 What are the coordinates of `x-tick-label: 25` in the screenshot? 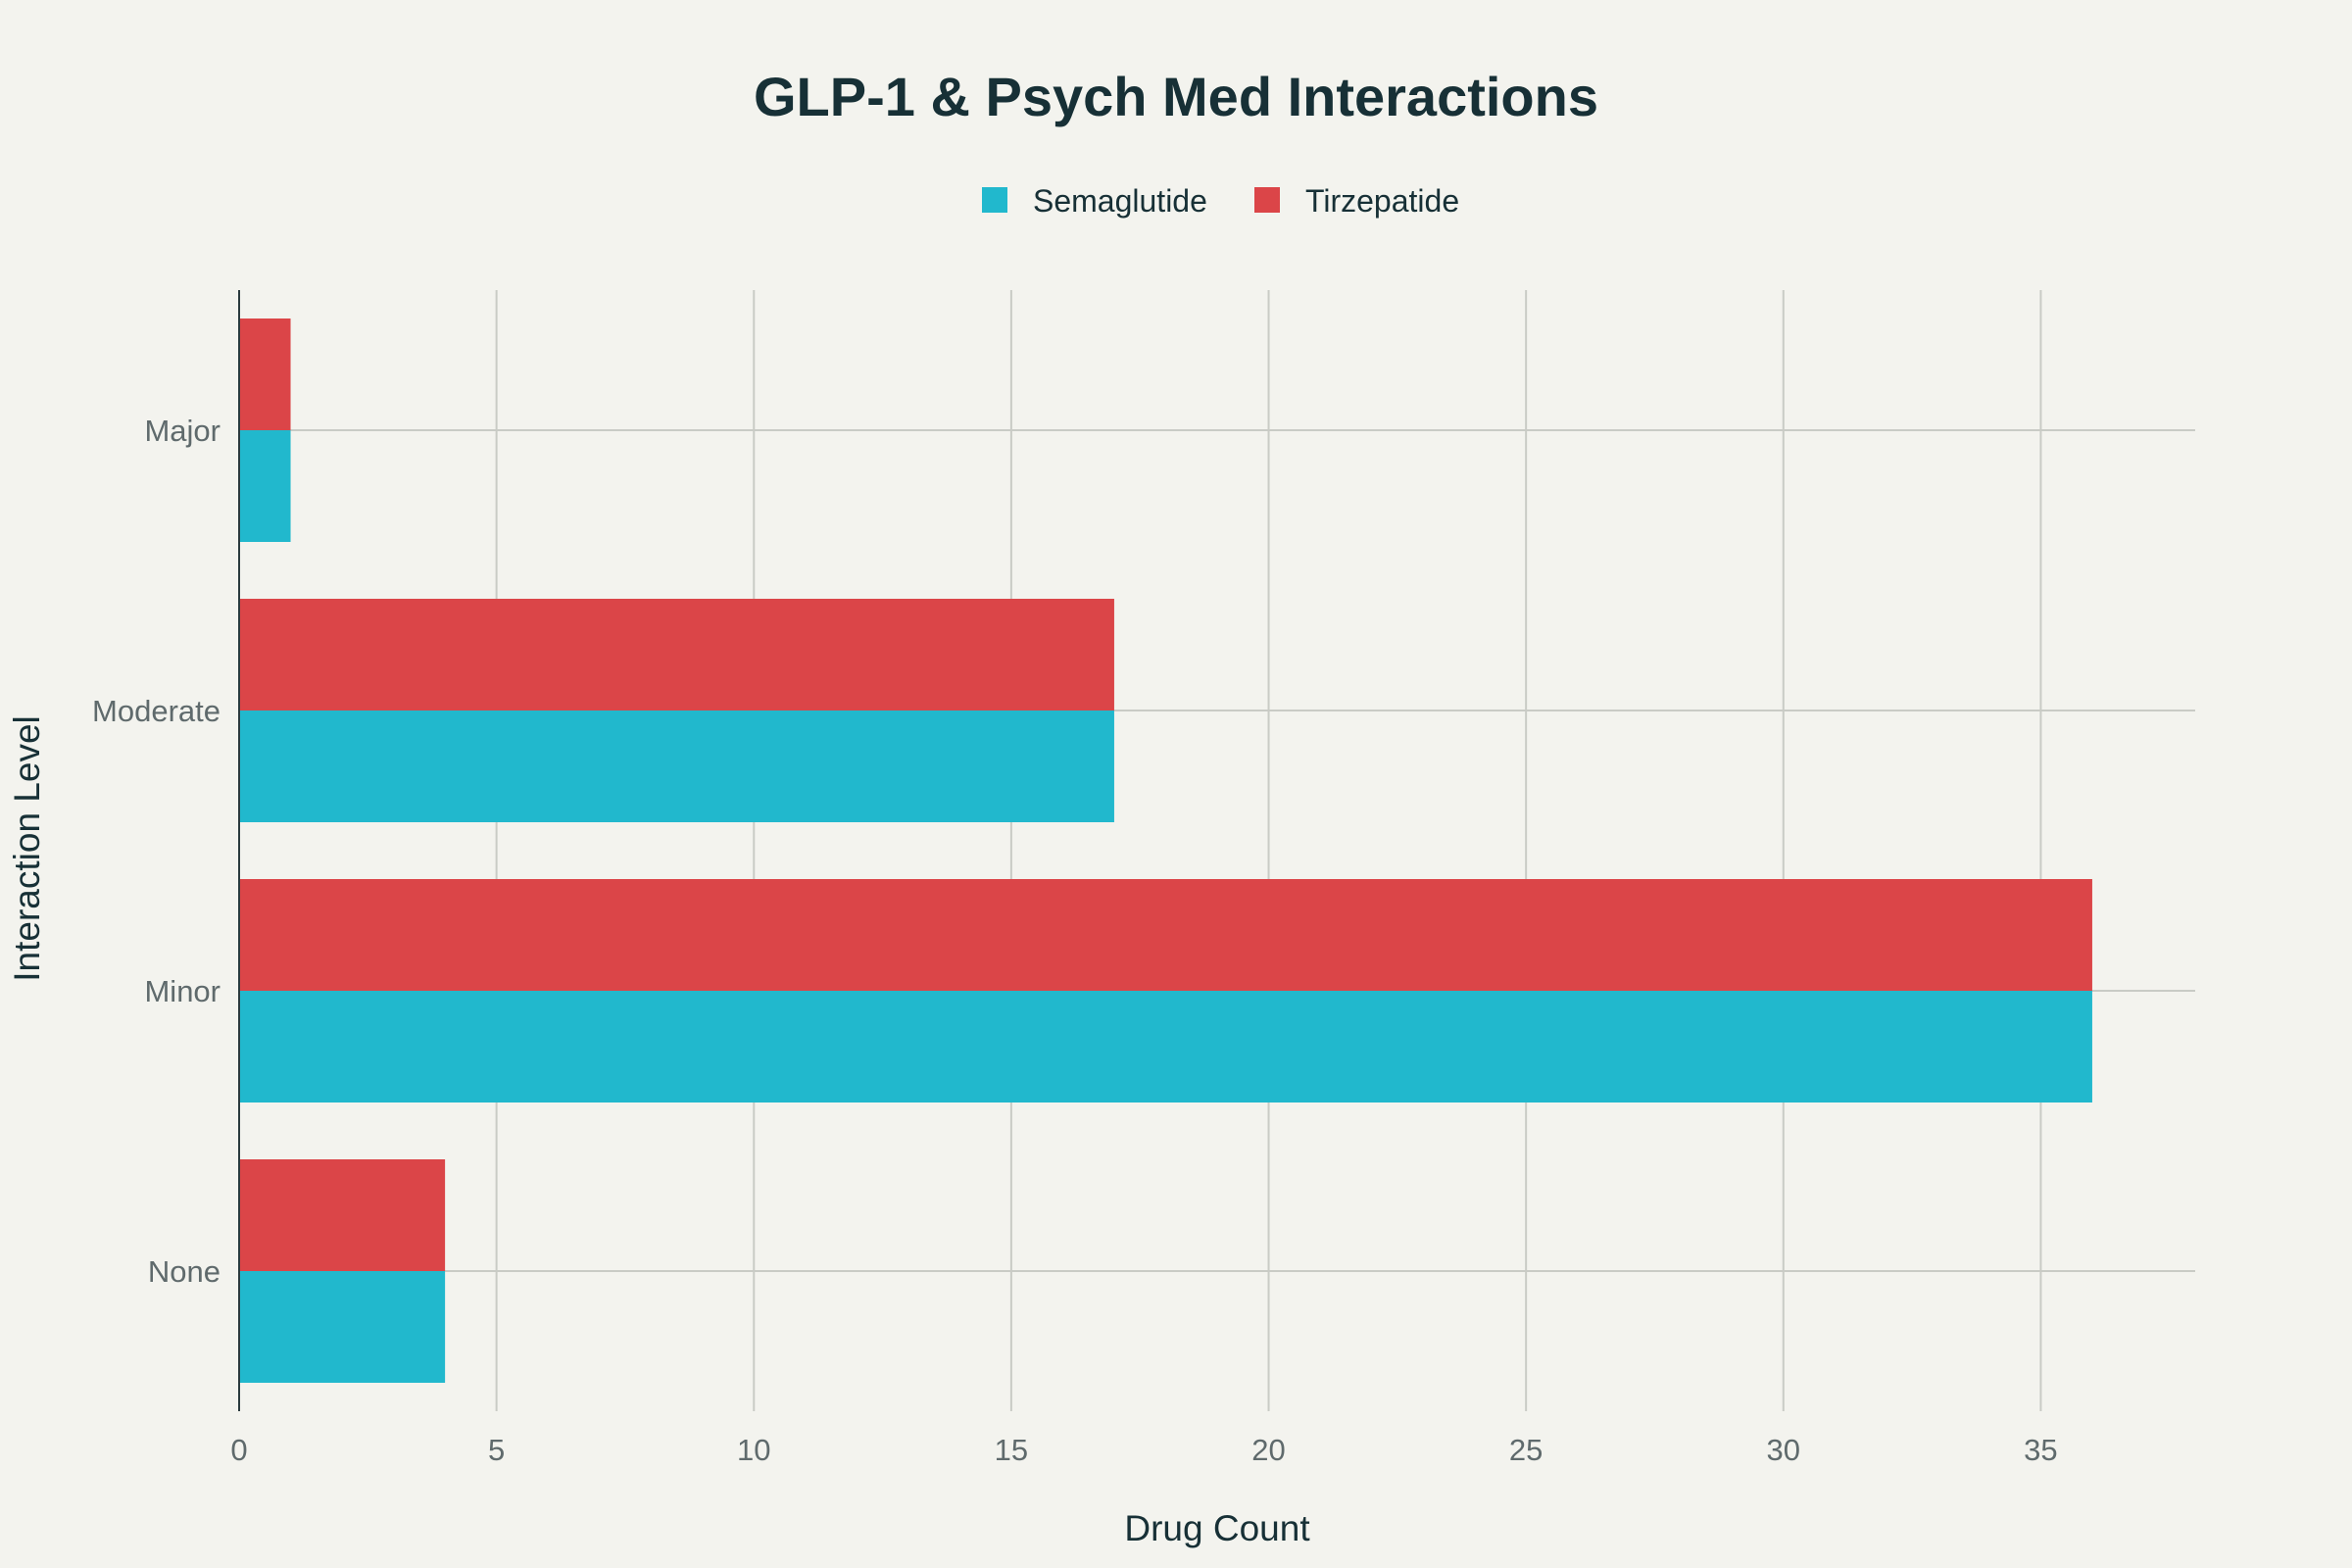 It's located at (1526, 1450).